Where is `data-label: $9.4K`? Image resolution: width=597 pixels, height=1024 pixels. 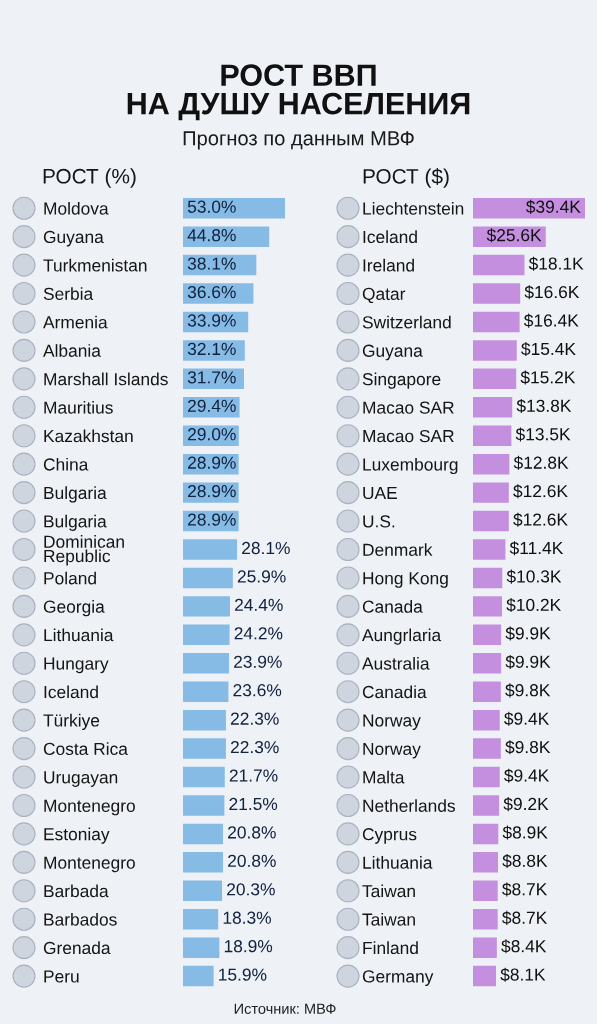
data-label: $9.4K is located at coordinates (527, 718).